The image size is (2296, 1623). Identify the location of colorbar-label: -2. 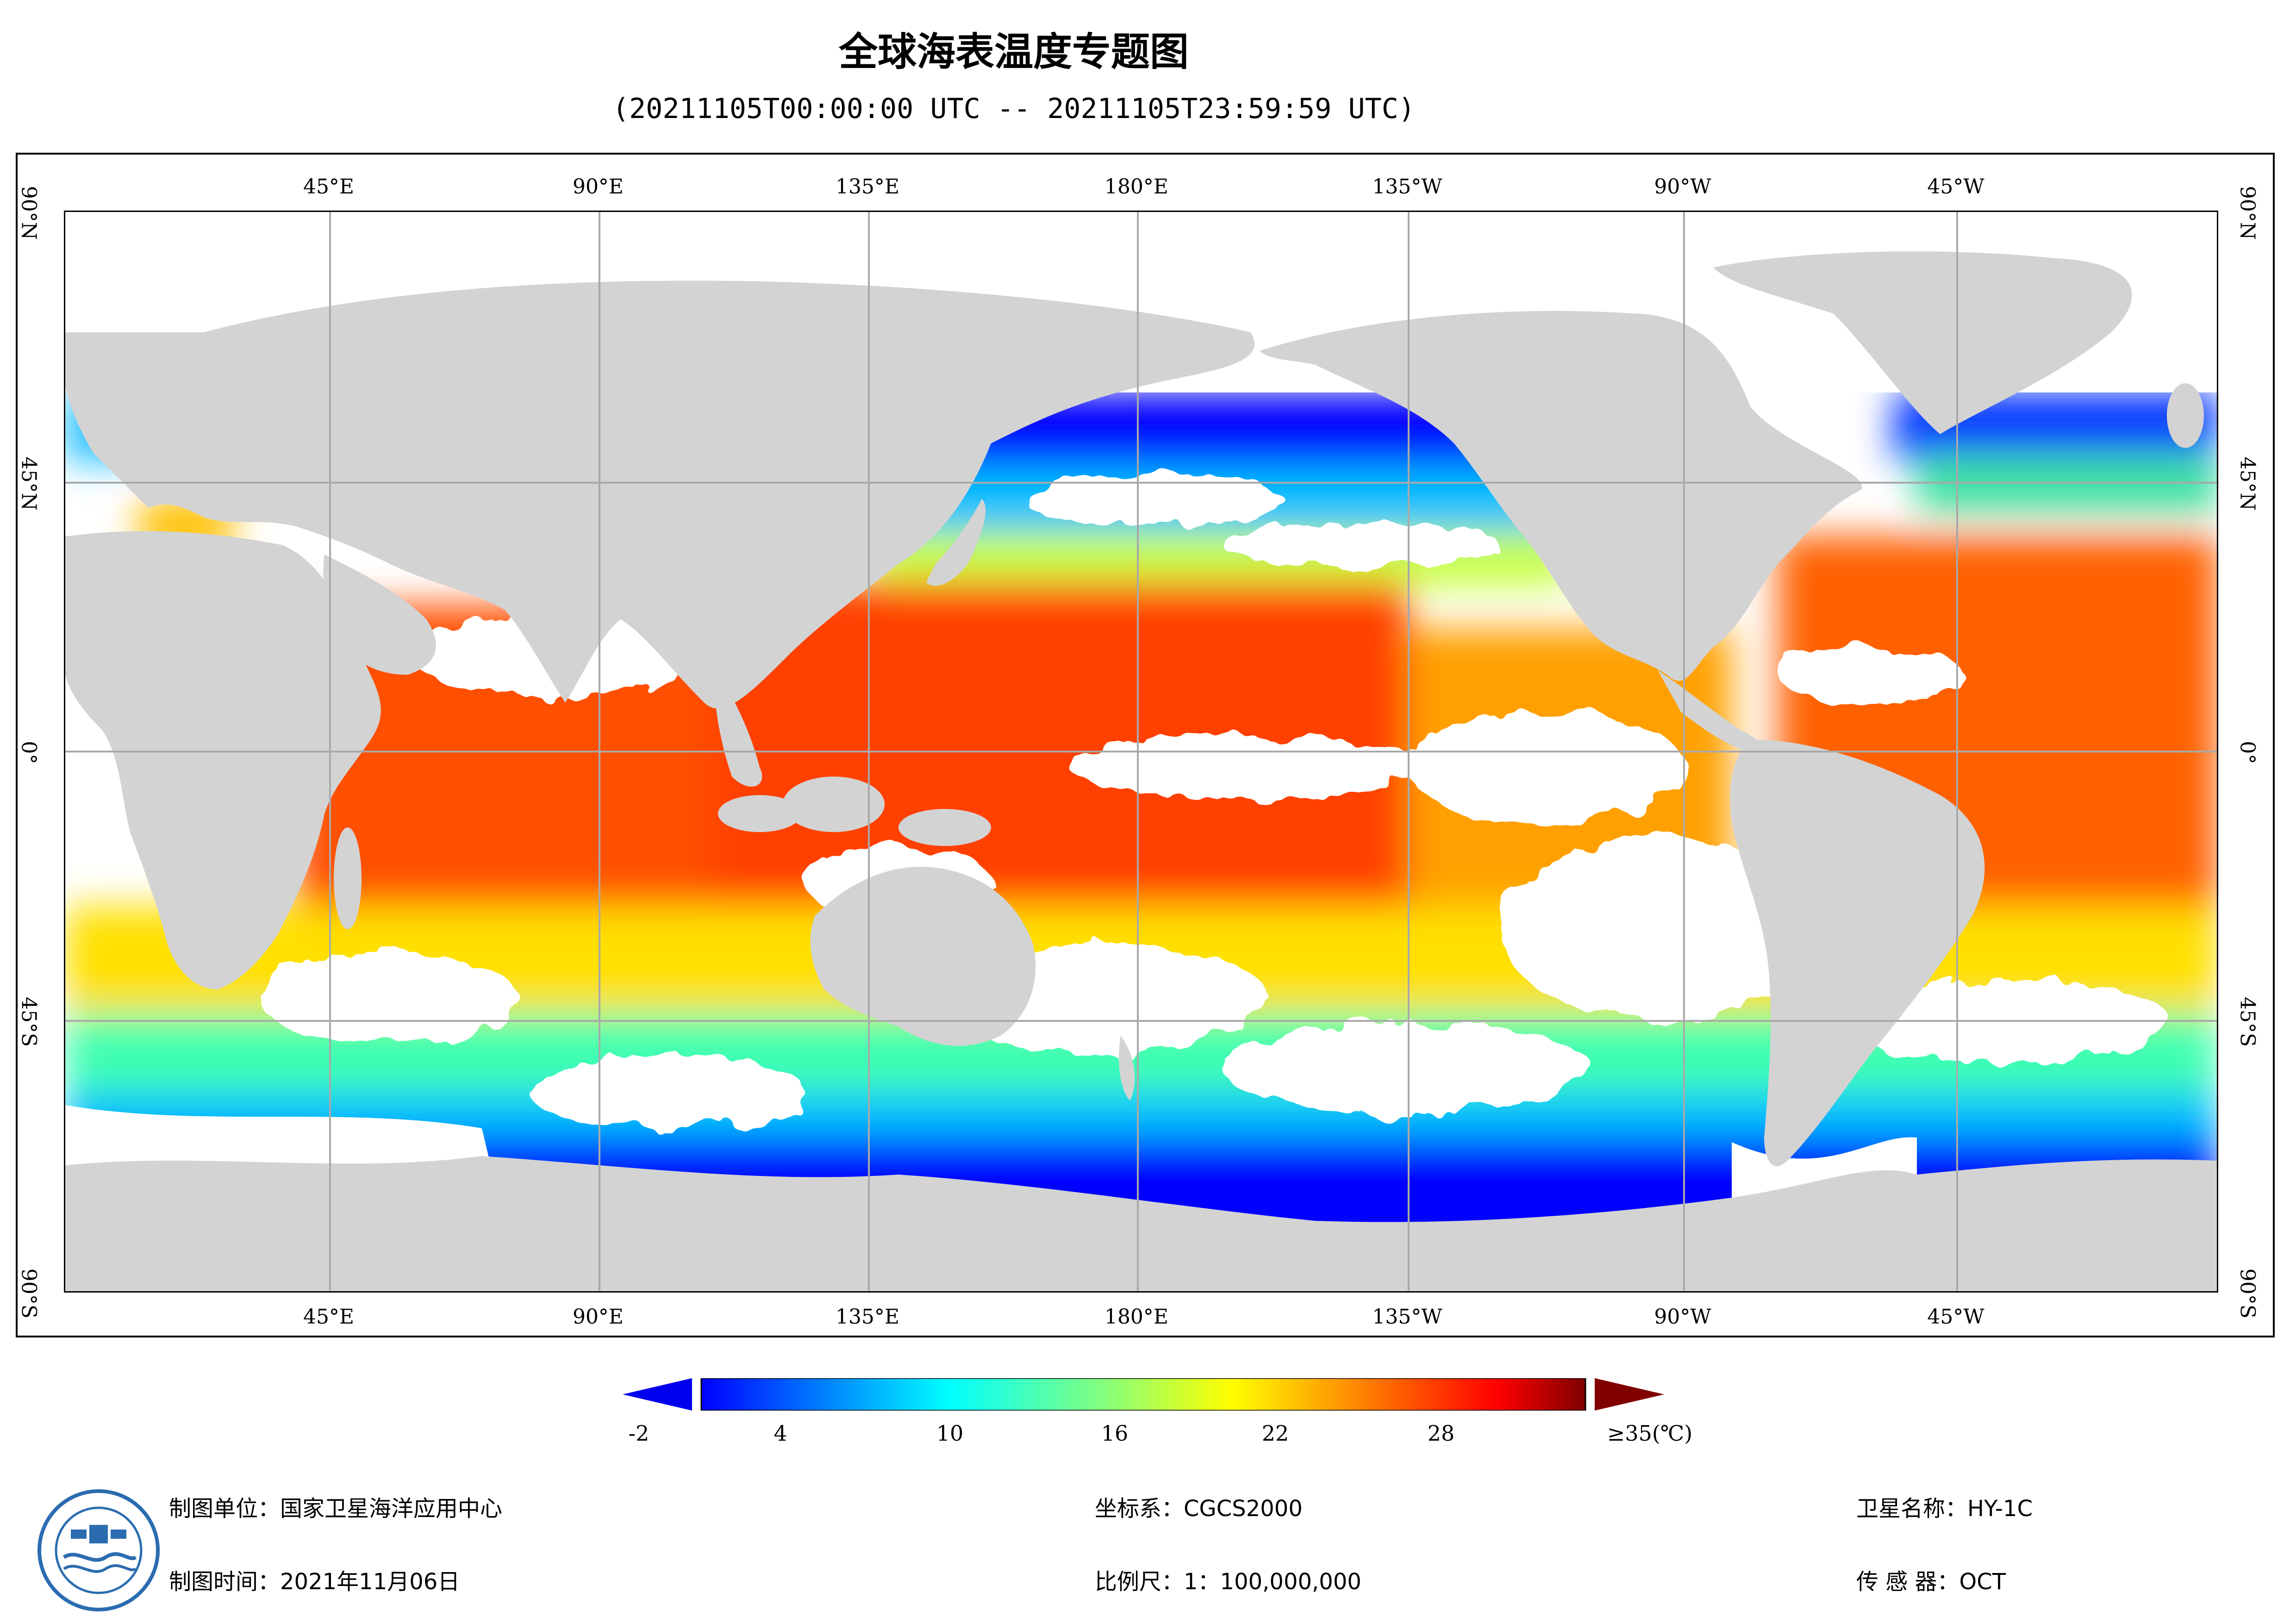
(638, 1433).